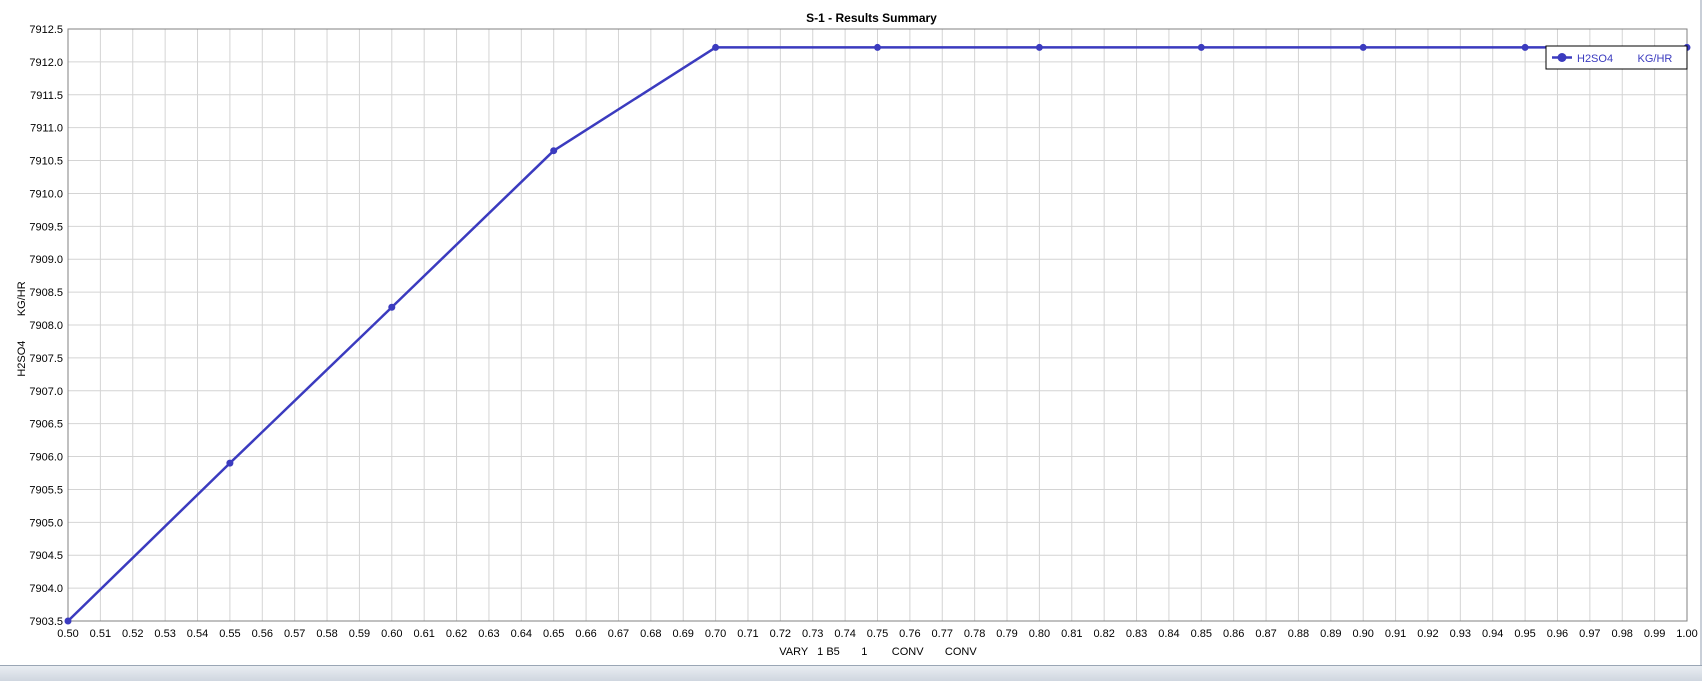  What do you see at coordinates (359, 634) in the screenshot?
I see `x-tick-label: 0.59` at bounding box center [359, 634].